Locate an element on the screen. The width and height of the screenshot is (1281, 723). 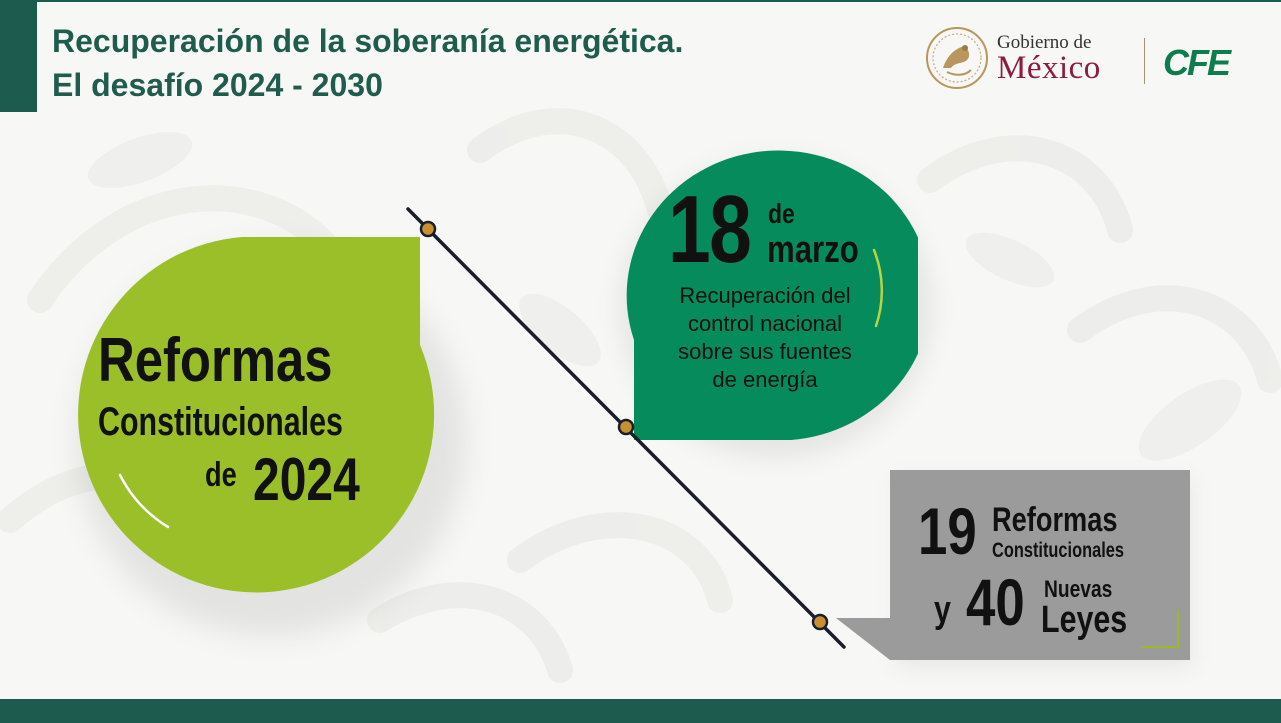
marzo-bubble is located at coordinates (772, 295).